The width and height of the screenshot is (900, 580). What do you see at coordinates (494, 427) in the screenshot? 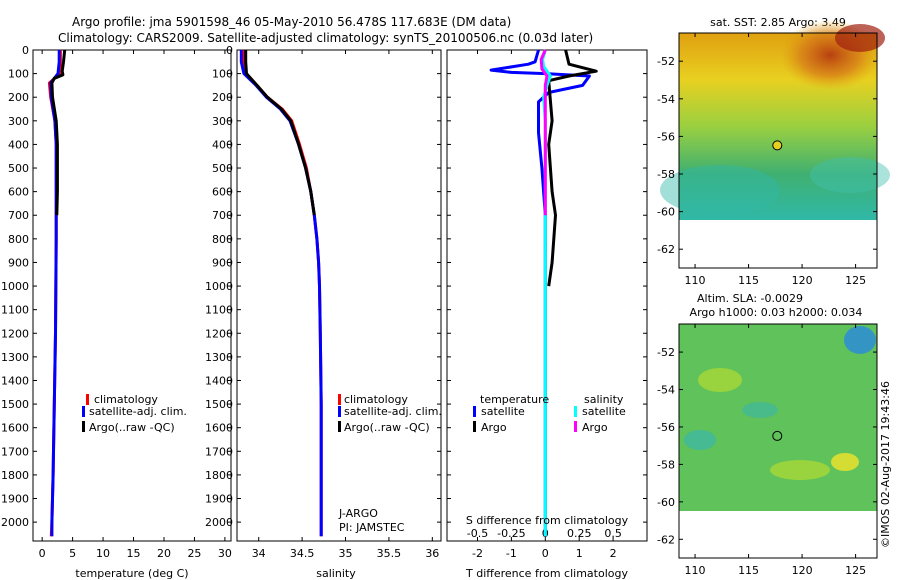
I see `legend-label-t-argo: Argo` at bounding box center [494, 427].